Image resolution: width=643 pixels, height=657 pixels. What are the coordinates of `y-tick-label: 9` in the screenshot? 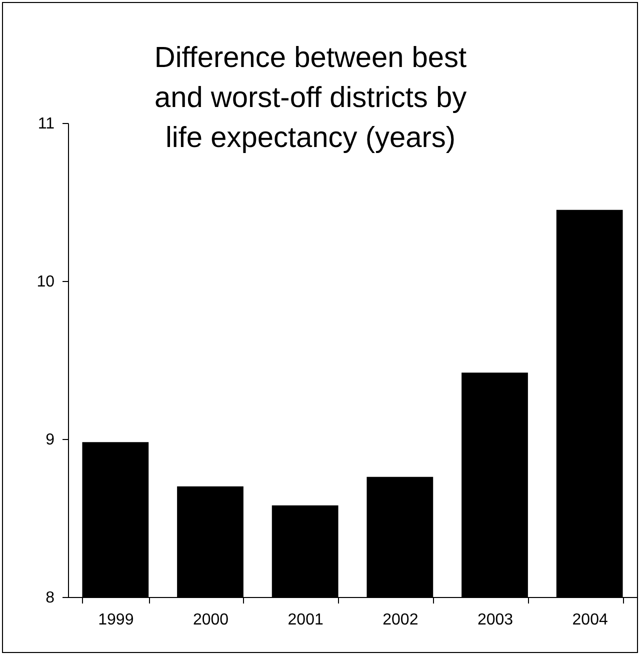 It's located at (50, 440).